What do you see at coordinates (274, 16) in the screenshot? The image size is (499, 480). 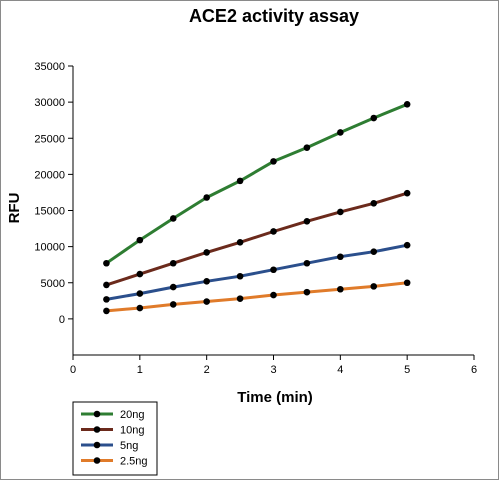 I see `chart-title: ACE2 activity assay` at bounding box center [274, 16].